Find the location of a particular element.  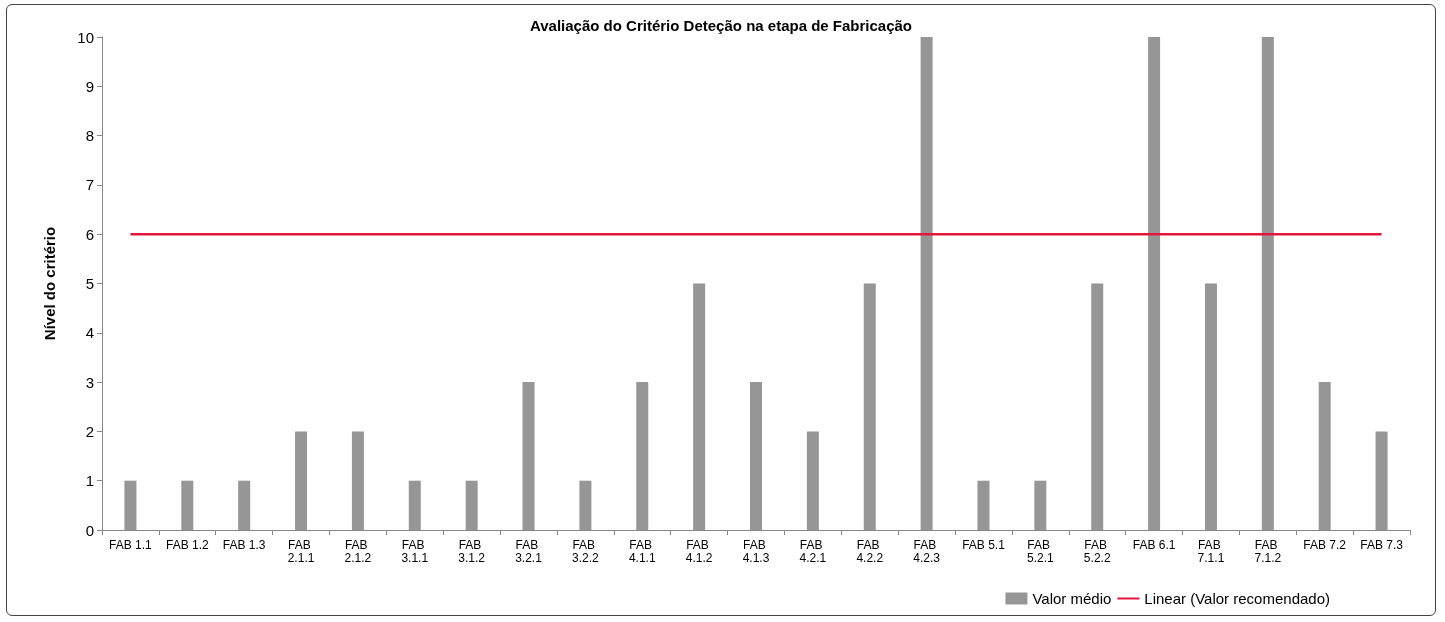

x-tick-label: FAB 1.1 is located at coordinates (131, 544).